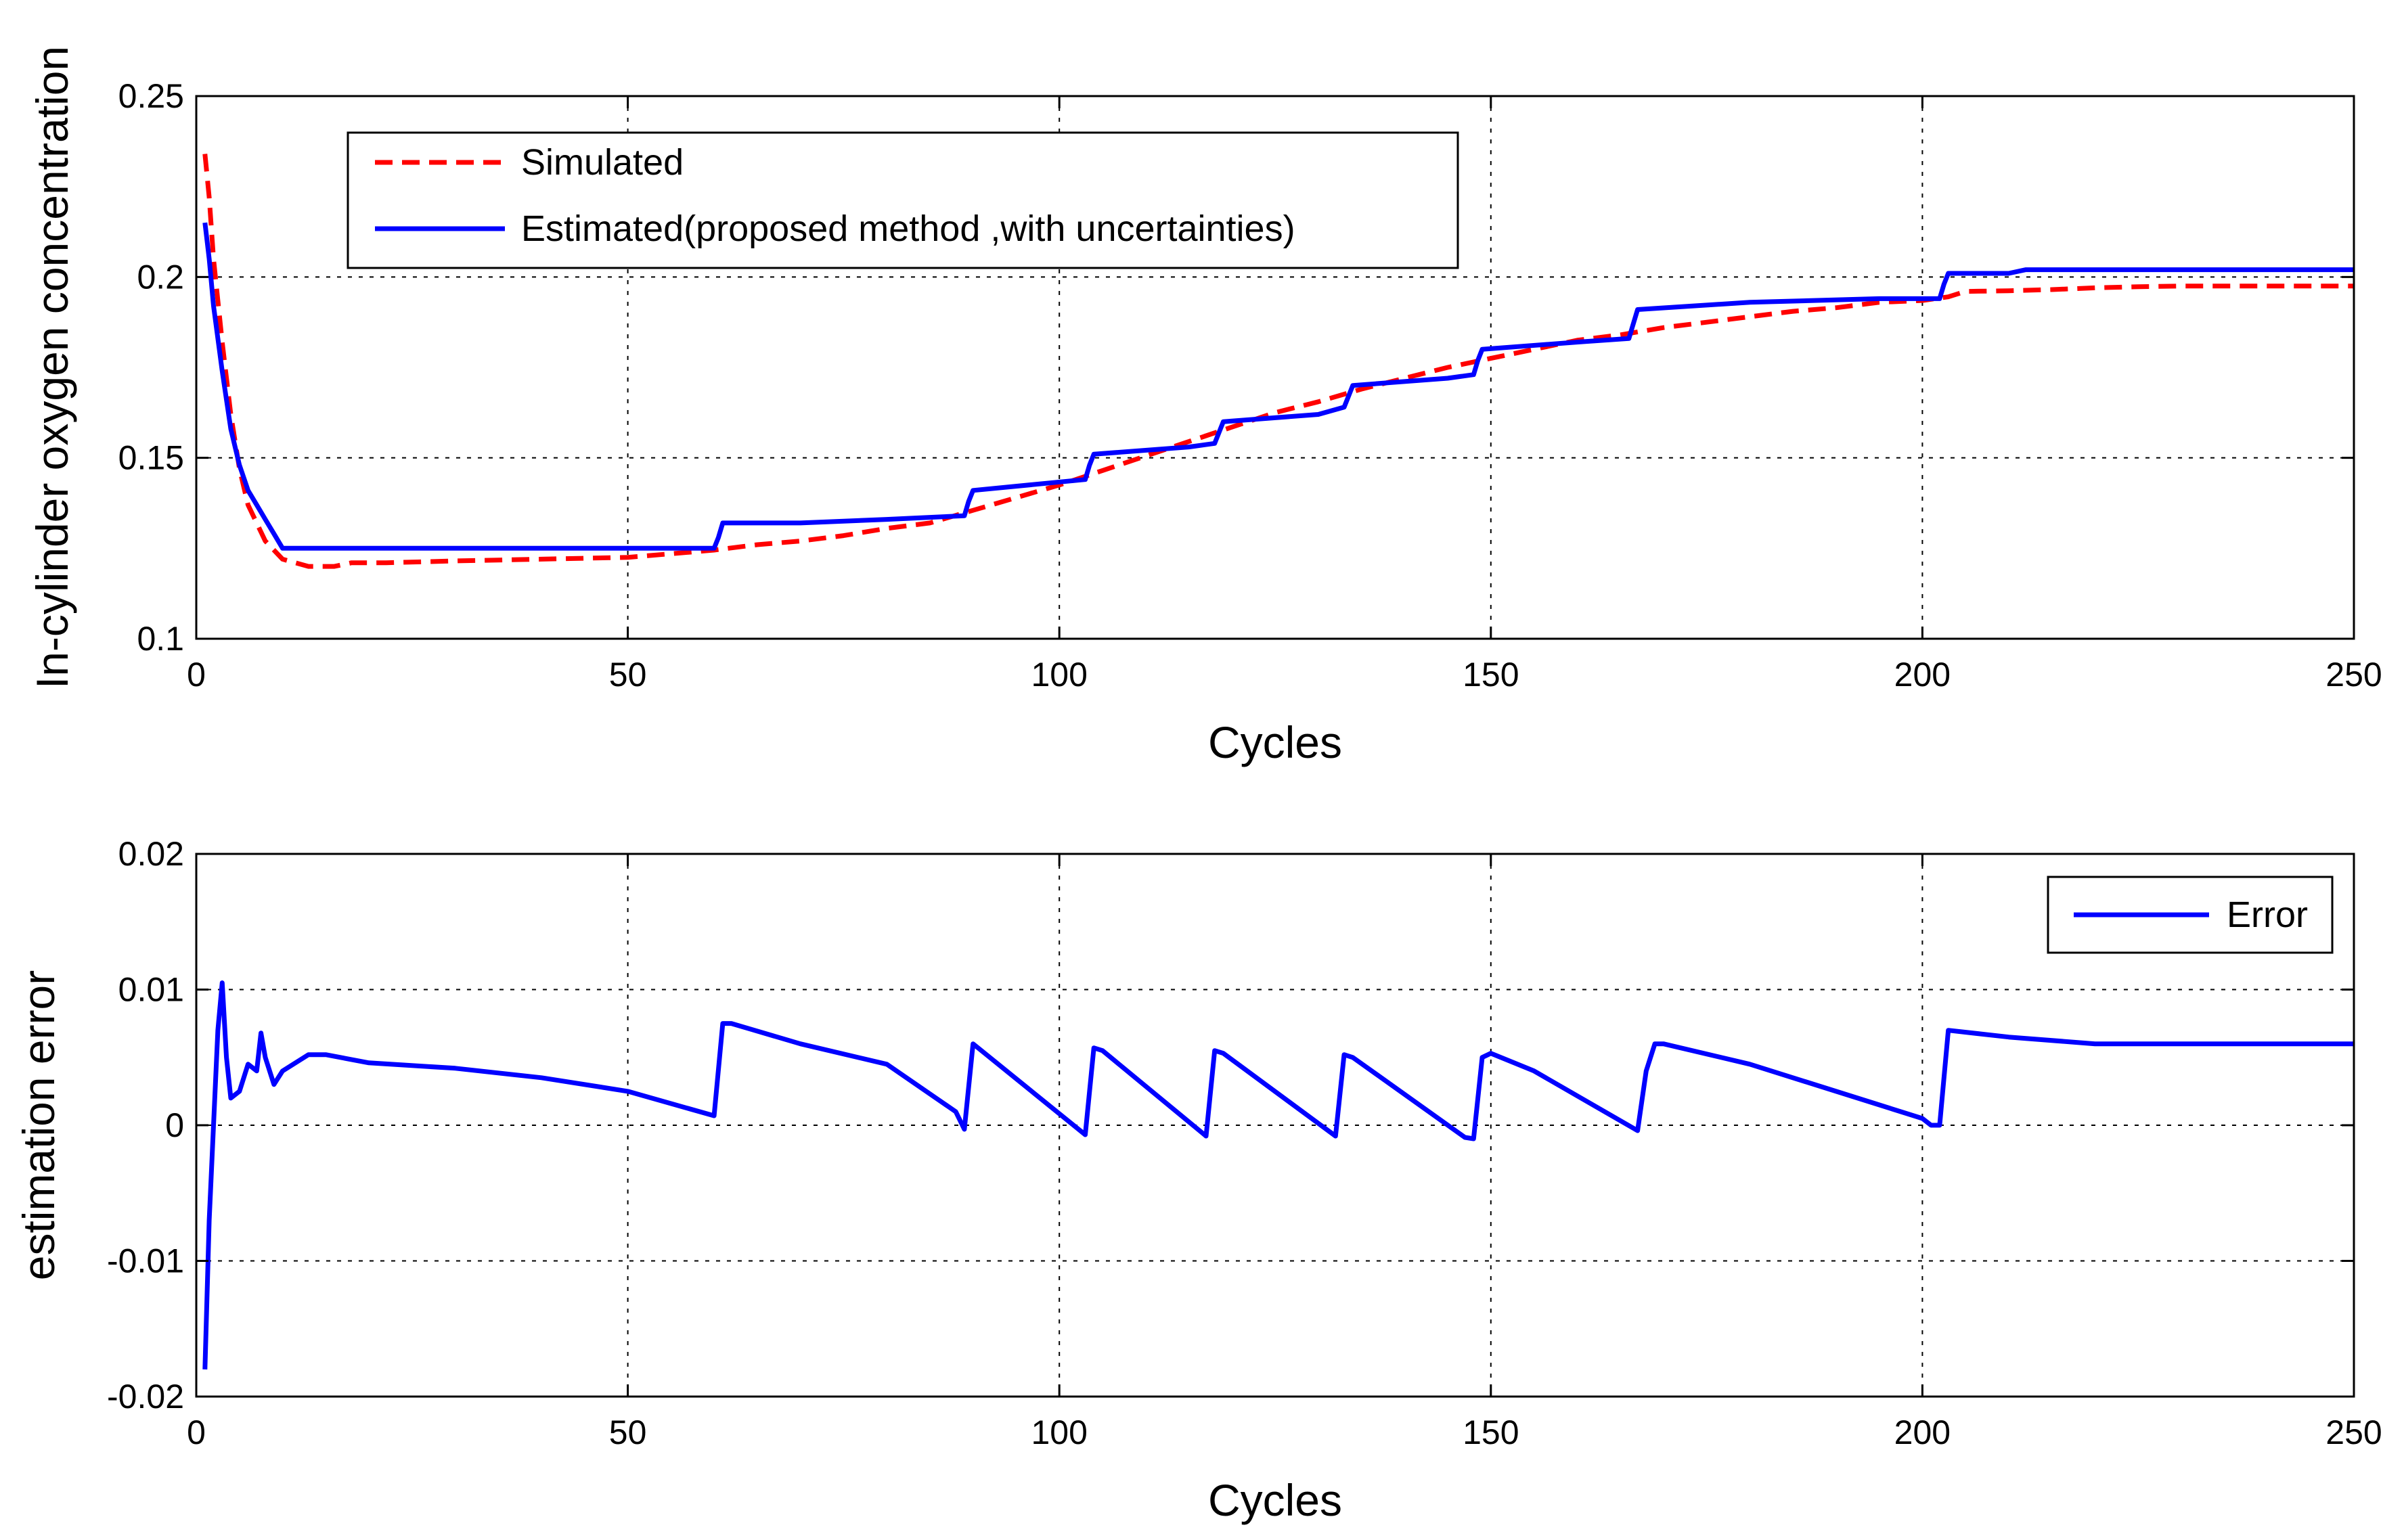 The image size is (2404, 1540). Describe the element at coordinates (1491, 1432) in the screenshot. I see `bottom-xtick-label: 150` at that location.